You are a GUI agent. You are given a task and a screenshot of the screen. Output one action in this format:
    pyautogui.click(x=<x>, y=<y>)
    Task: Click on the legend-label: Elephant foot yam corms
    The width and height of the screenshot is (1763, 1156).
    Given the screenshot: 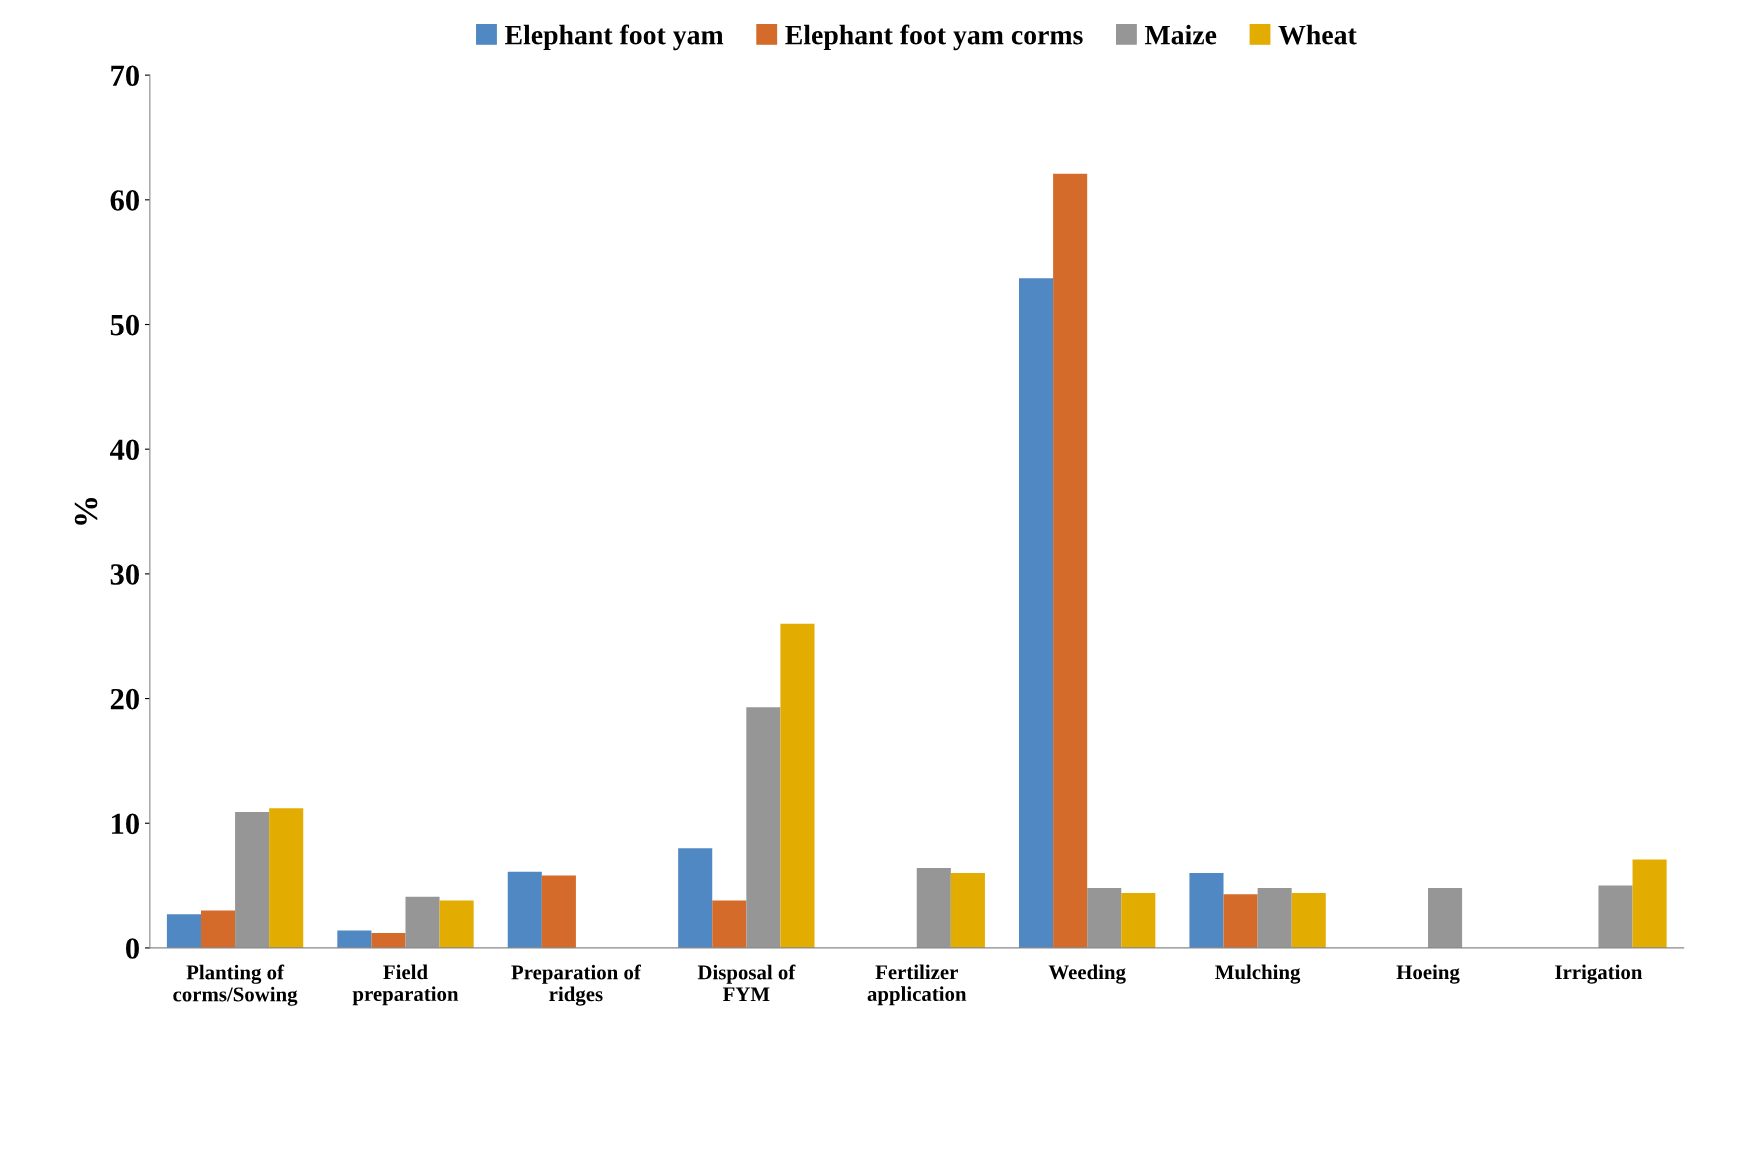 What is the action you would take?
    pyautogui.click(x=934, y=37)
    